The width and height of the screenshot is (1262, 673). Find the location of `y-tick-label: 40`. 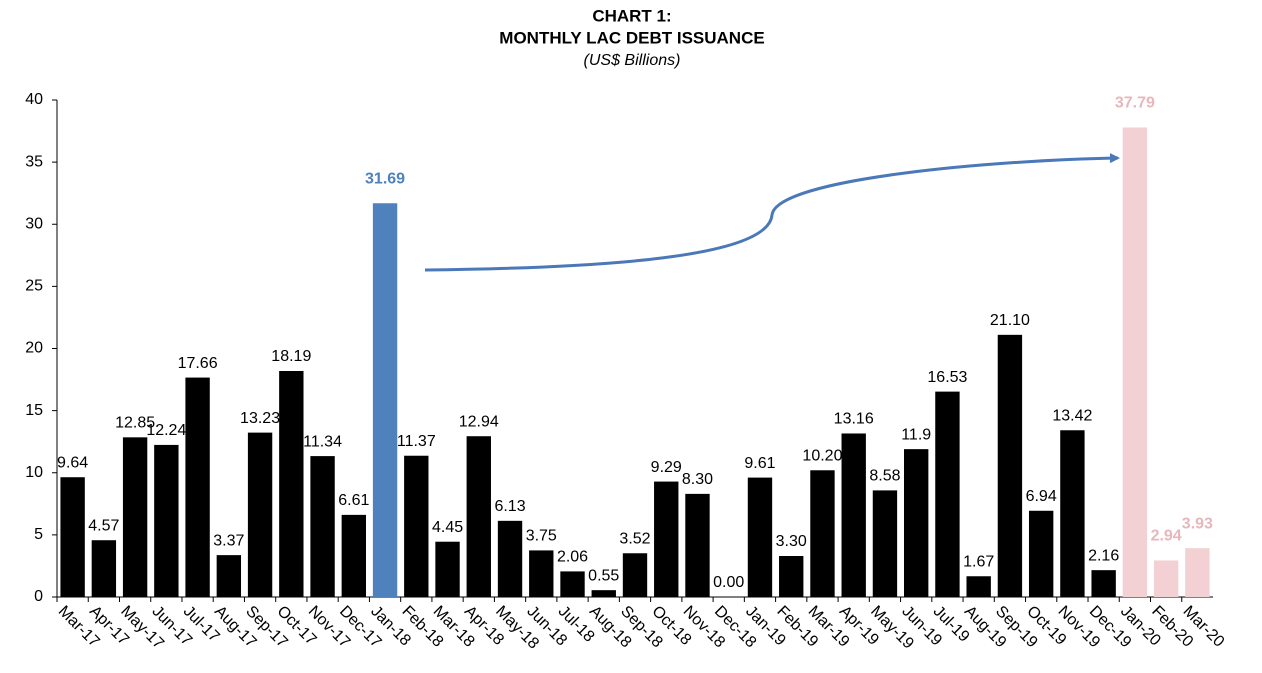

y-tick-label: 40 is located at coordinates (34, 99).